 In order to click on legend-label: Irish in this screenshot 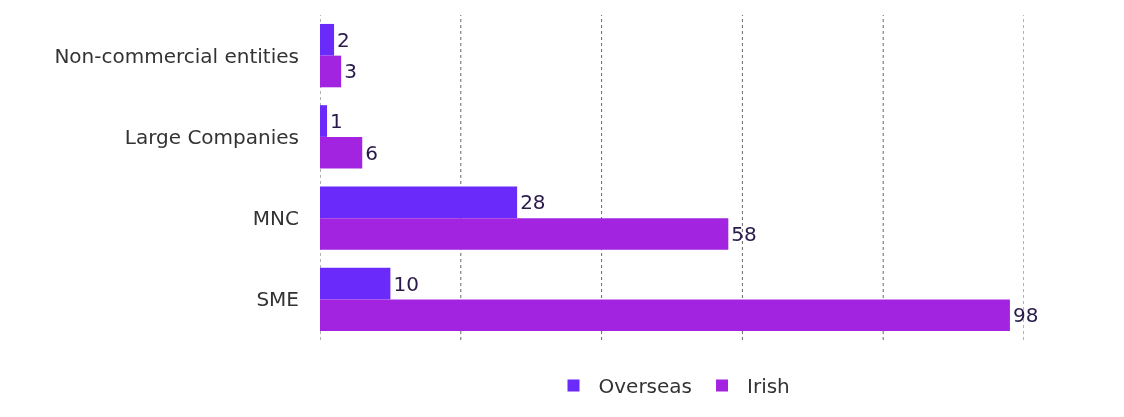, I will do `click(768, 386)`.